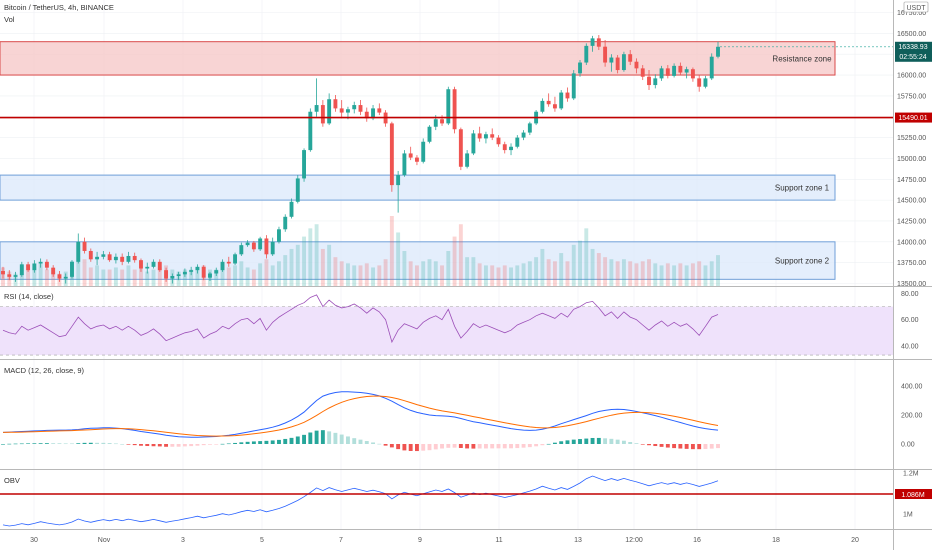 The width and height of the screenshot is (932, 550). I want to click on rsi-line, so click(360, 319).